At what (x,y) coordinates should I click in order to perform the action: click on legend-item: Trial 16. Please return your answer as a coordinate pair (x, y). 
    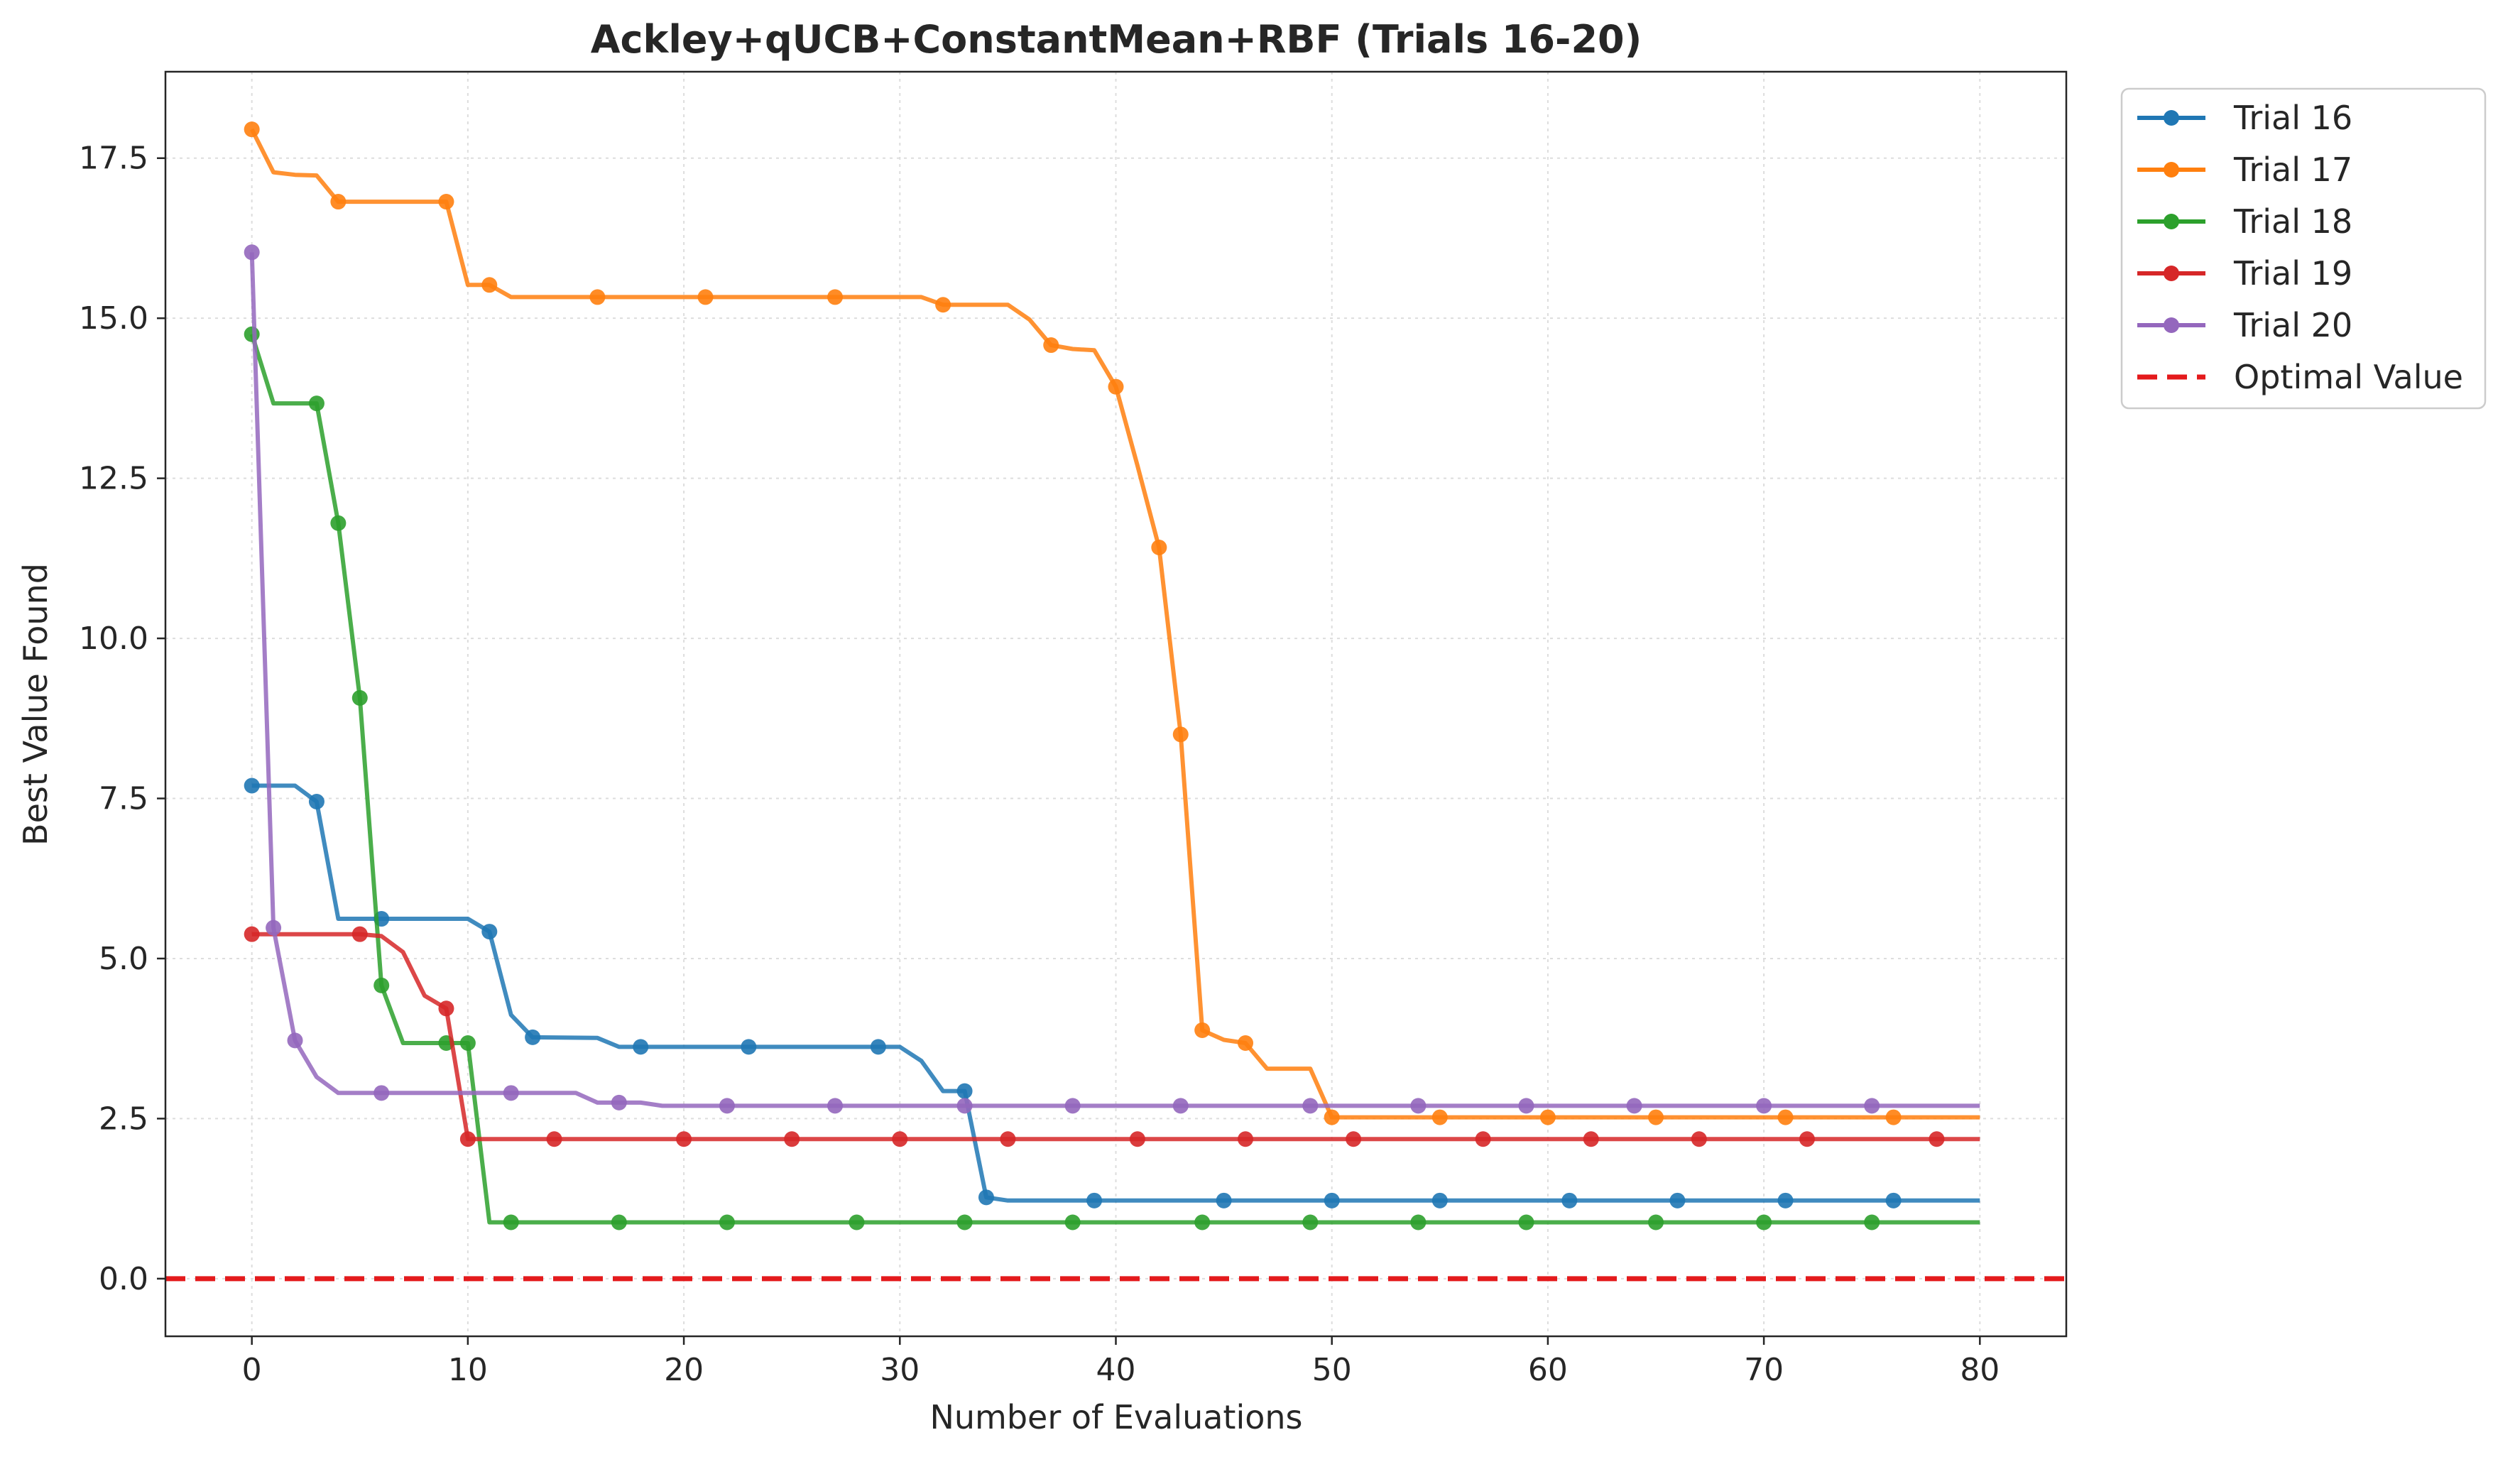
    Looking at the image, I should click on (2244, 118).